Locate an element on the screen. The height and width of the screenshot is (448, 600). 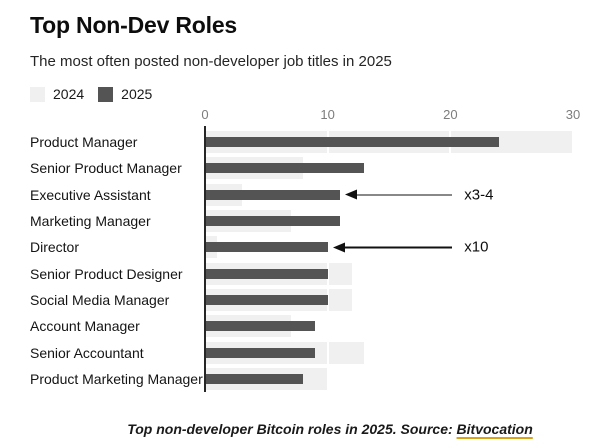
category-label: Account Manager is located at coordinates (85, 326).